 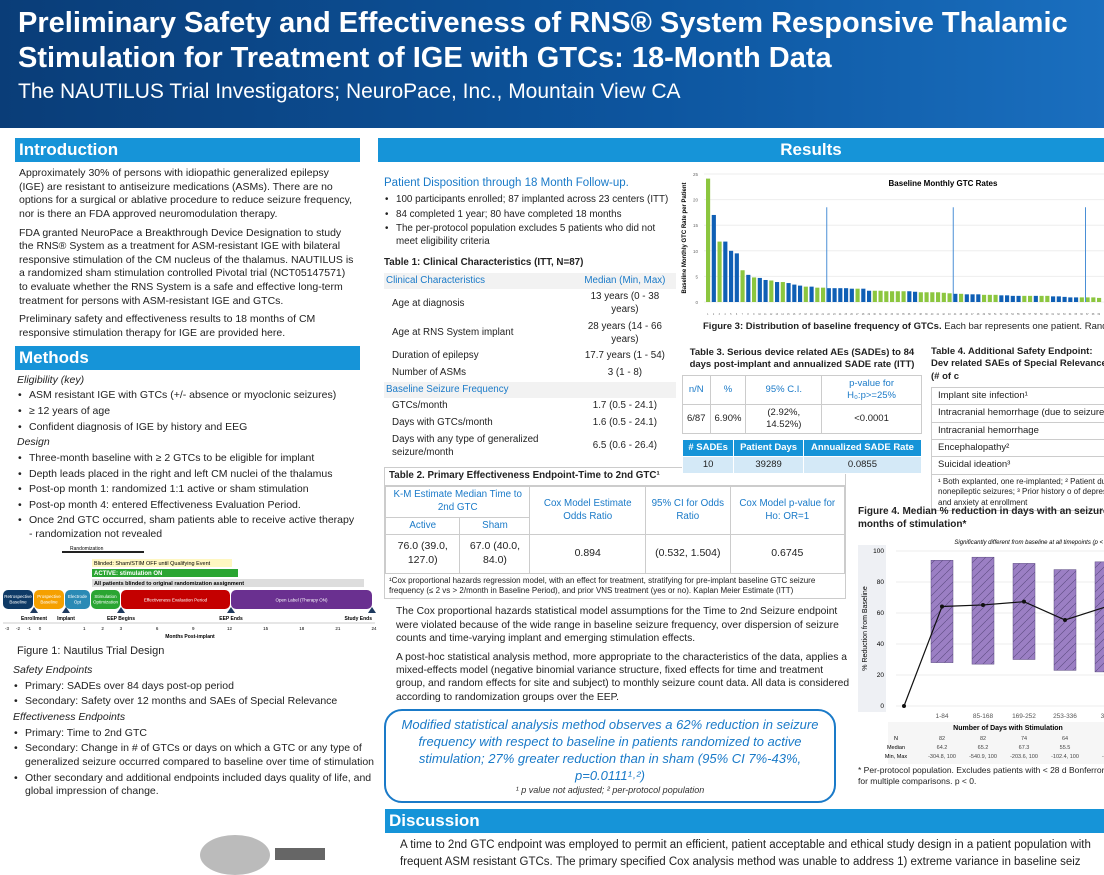 I want to click on axis-tick-label: -3, so click(x=7, y=628).